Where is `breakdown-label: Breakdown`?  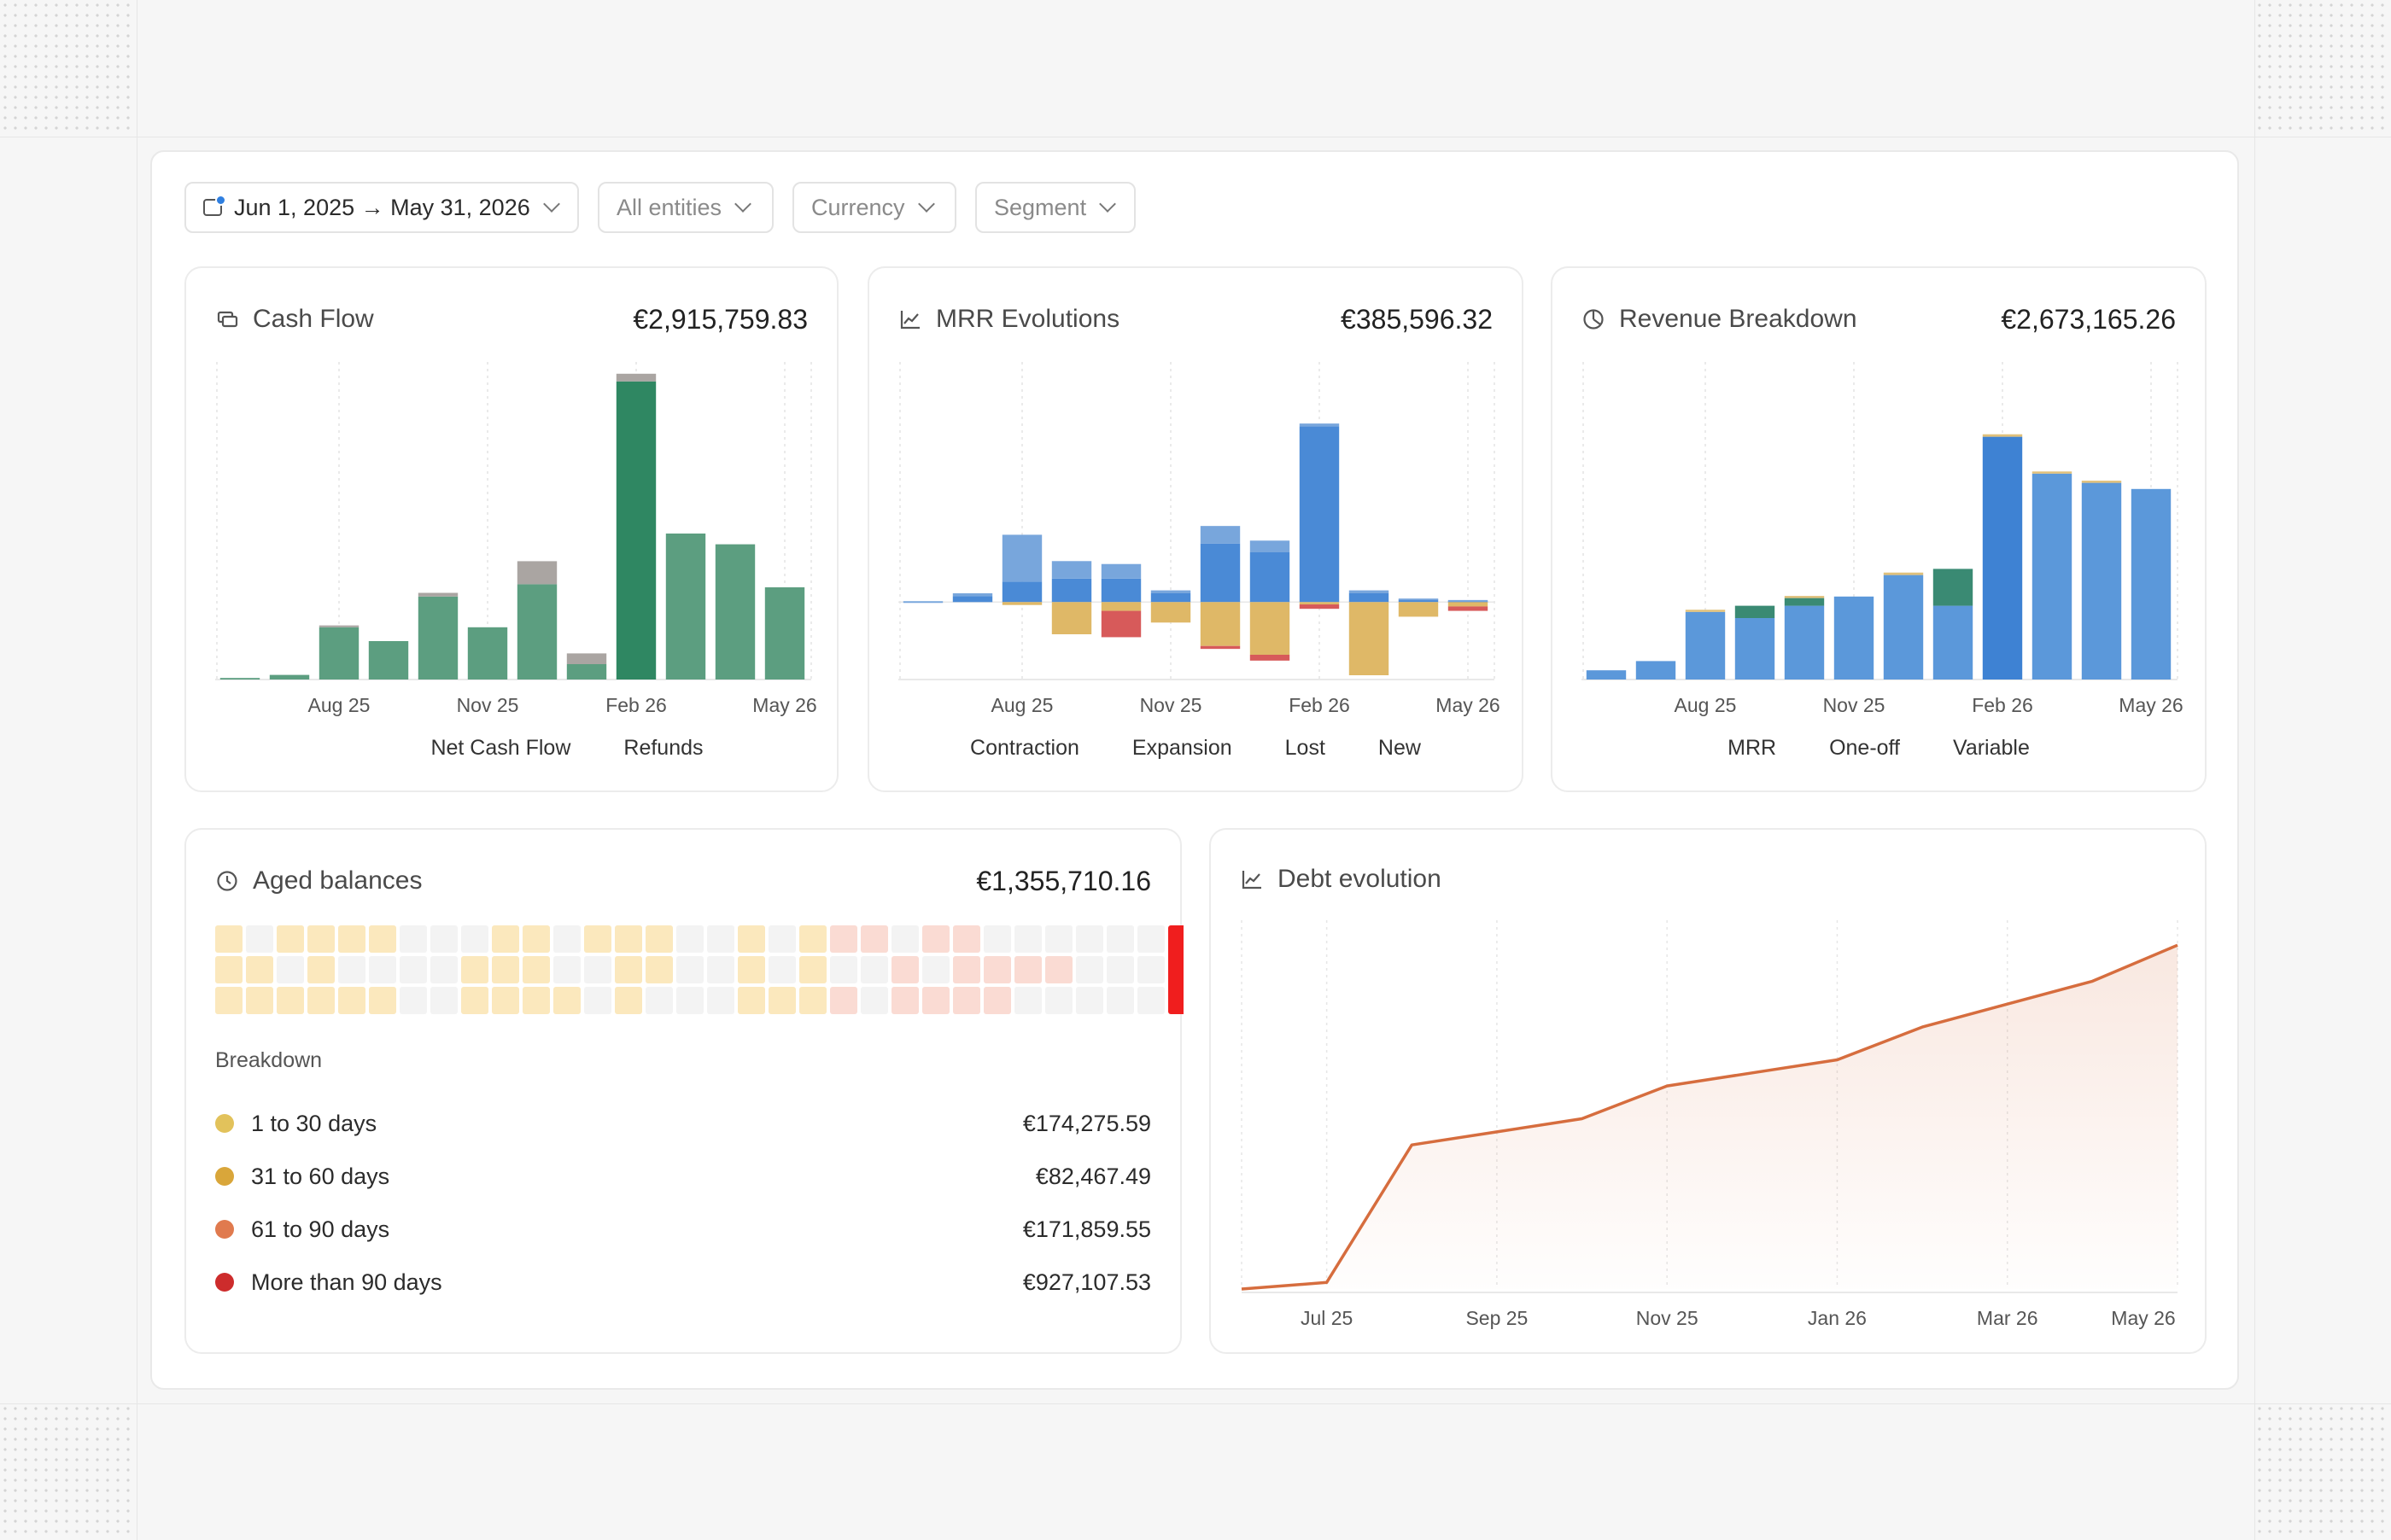
breakdown-label: Breakdown is located at coordinates (269, 1060).